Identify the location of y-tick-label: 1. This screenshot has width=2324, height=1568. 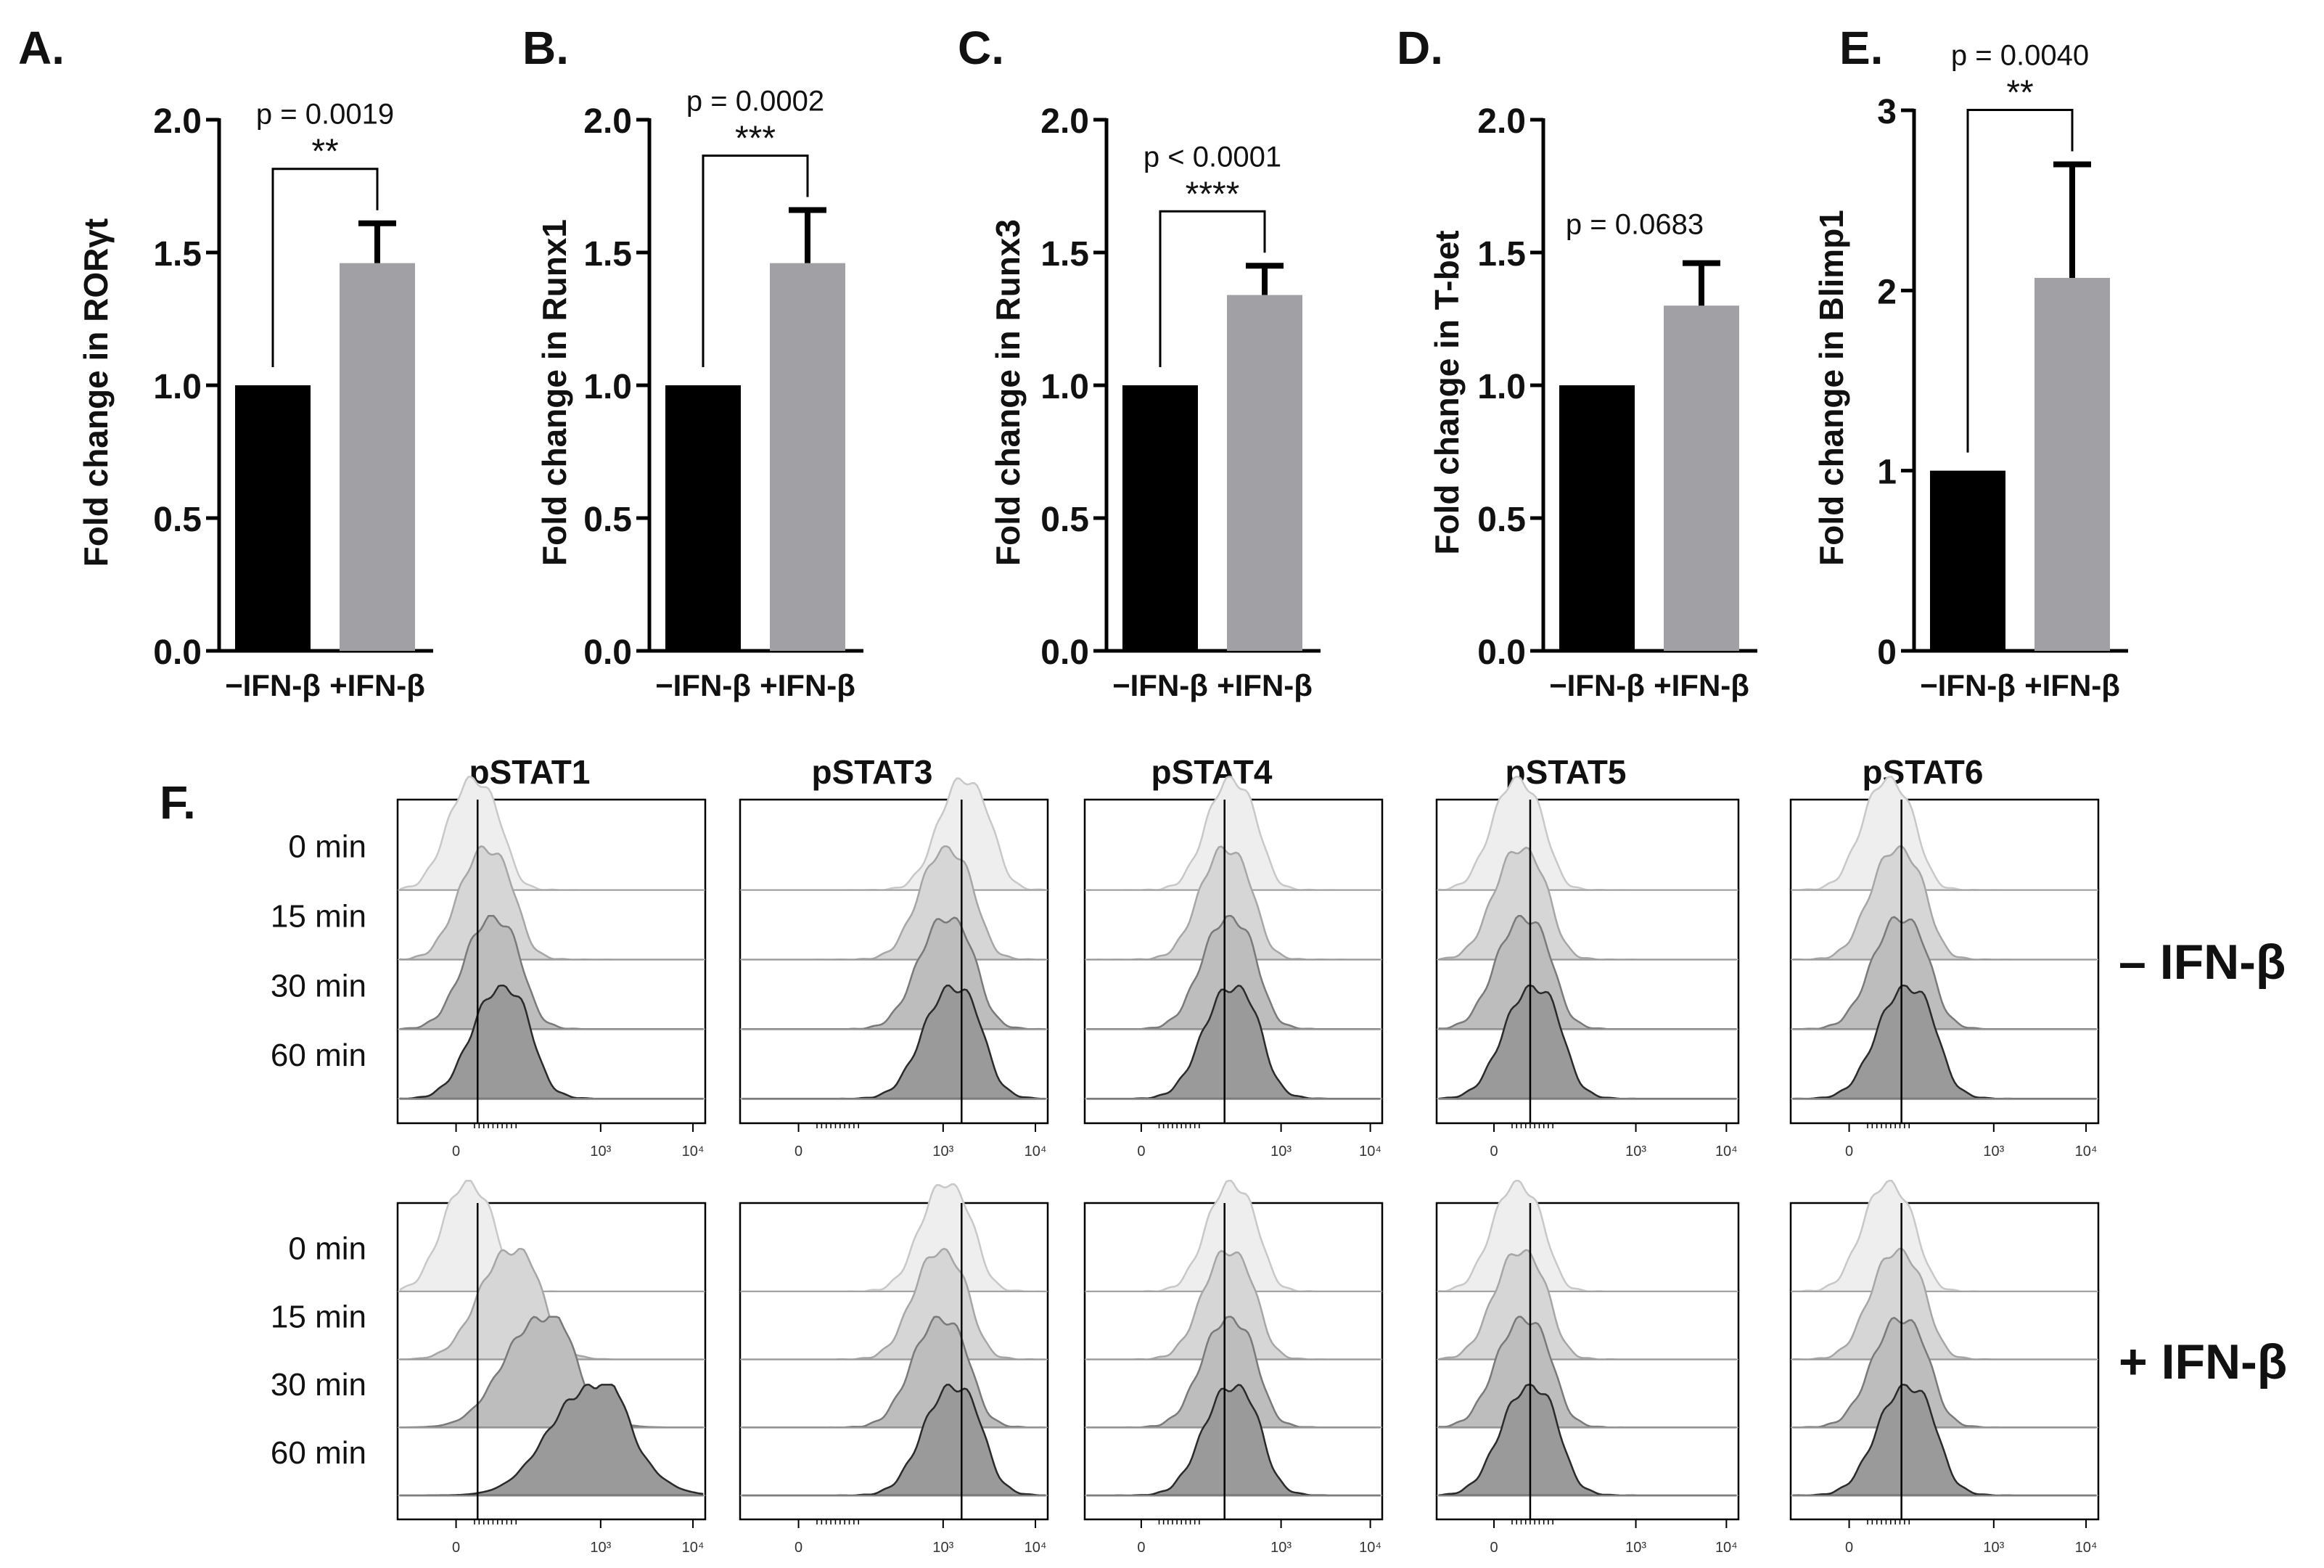
(1887, 472).